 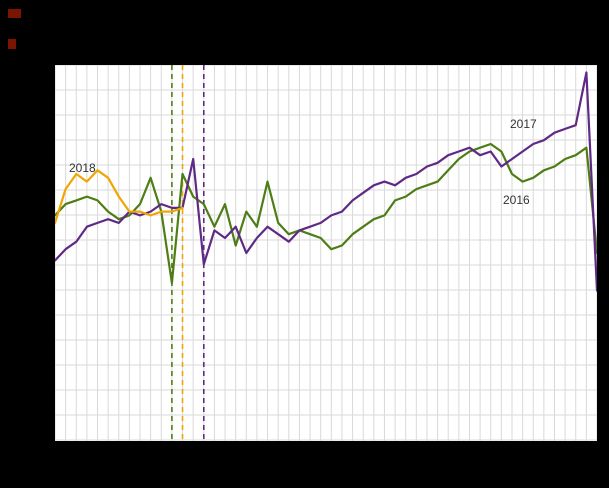 What do you see at coordinates (516, 200) in the screenshot?
I see `year-label-2016: 2016` at bounding box center [516, 200].